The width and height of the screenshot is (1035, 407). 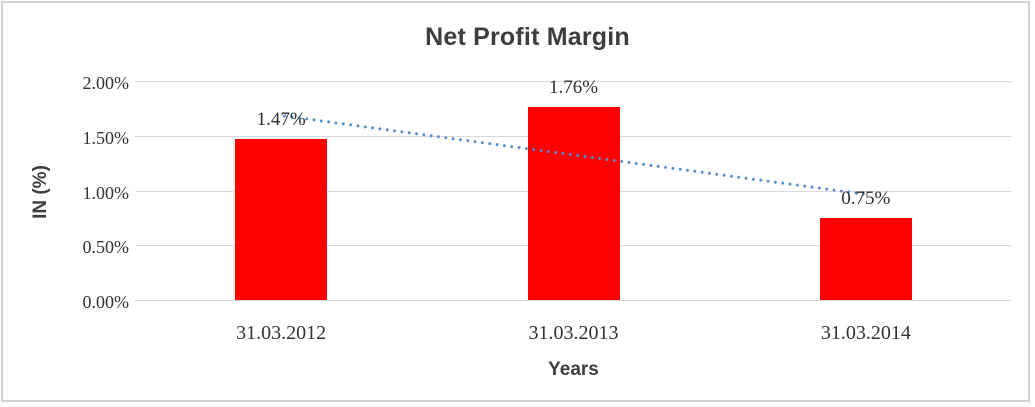 What do you see at coordinates (281, 333) in the screenshot?
I see `x-category-label: 31.03.2012` at bounding box center [281, 333].